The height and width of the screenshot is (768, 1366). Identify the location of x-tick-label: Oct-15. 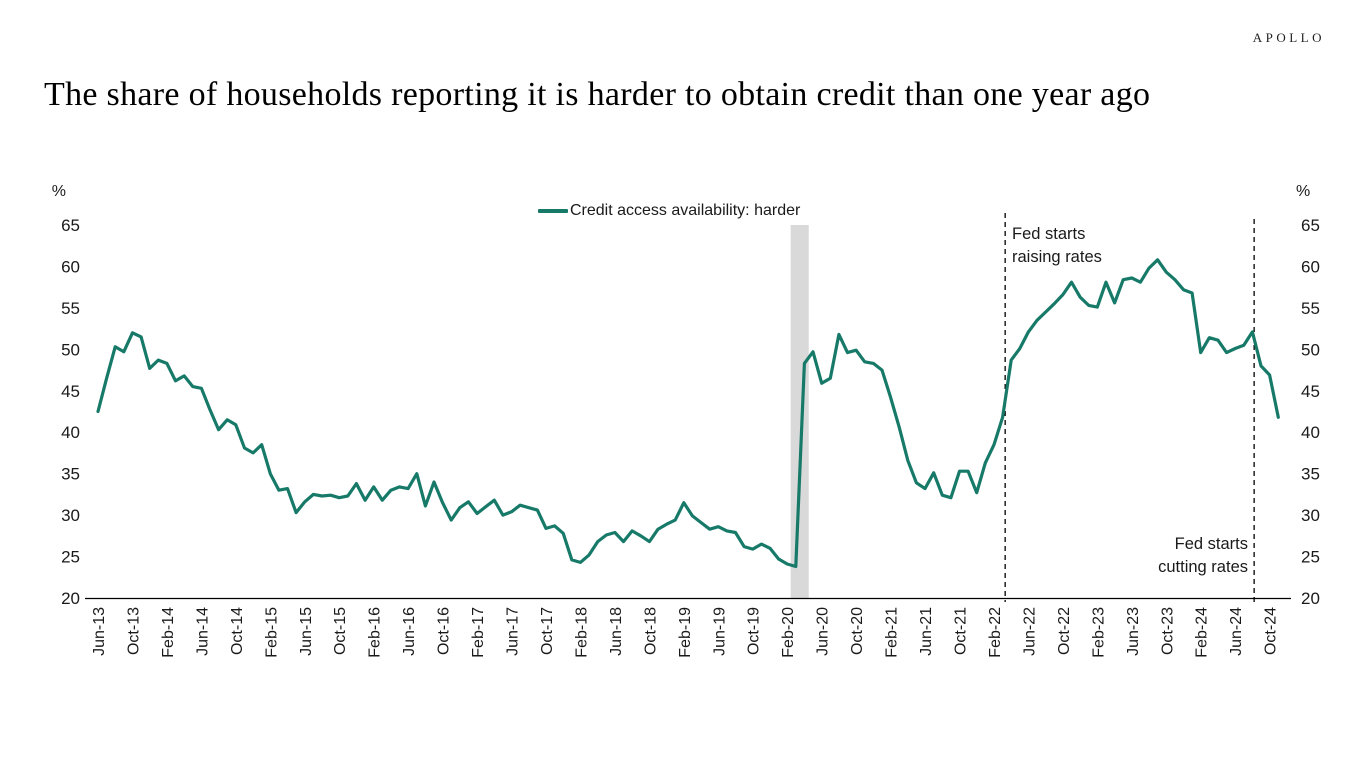
(340, 631).